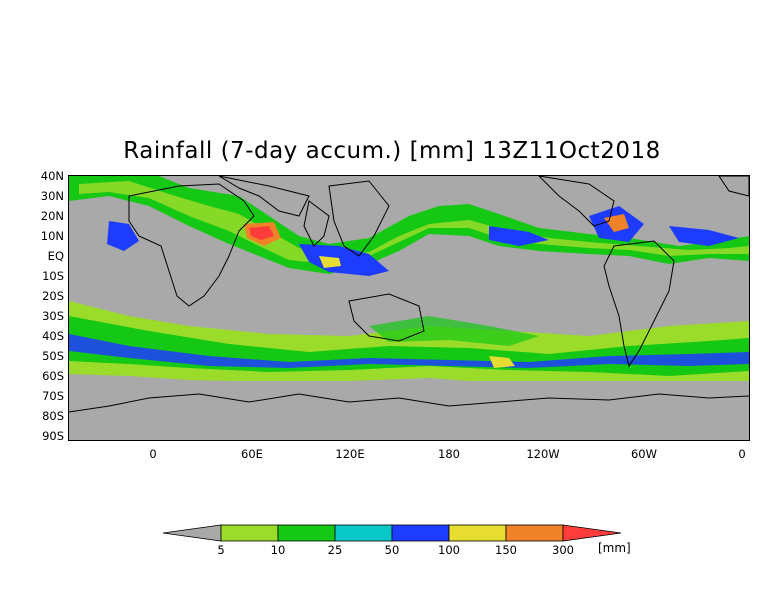 This screenshot has height=612, width=784. Describe the element at coordinates (52, 216) in the screenshot. I see `lat-label-20n: 20N` at that location.